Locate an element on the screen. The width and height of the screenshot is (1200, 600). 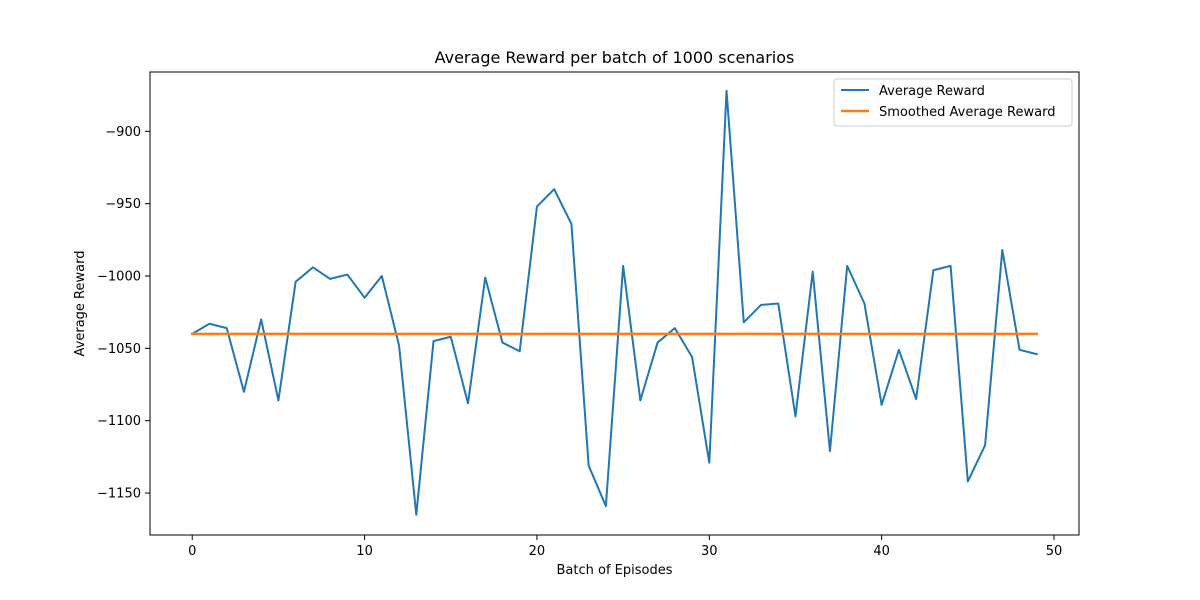
x-tick-label: 40 is located at coordinates (881, 551).